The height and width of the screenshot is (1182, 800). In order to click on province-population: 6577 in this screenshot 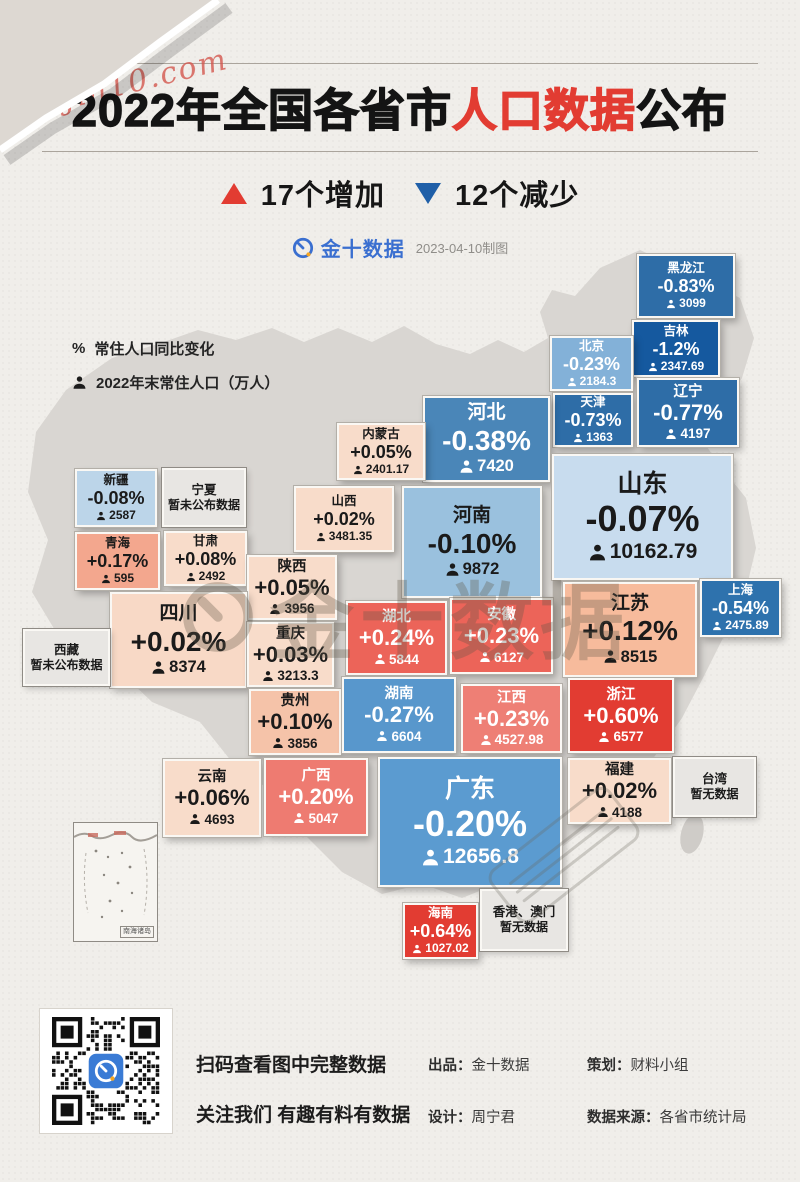, I will do `click(621, 736)`.